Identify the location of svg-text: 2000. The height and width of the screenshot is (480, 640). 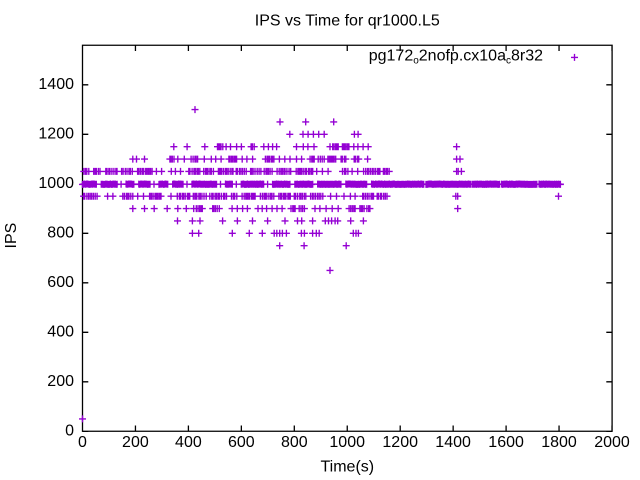
(612, 442).